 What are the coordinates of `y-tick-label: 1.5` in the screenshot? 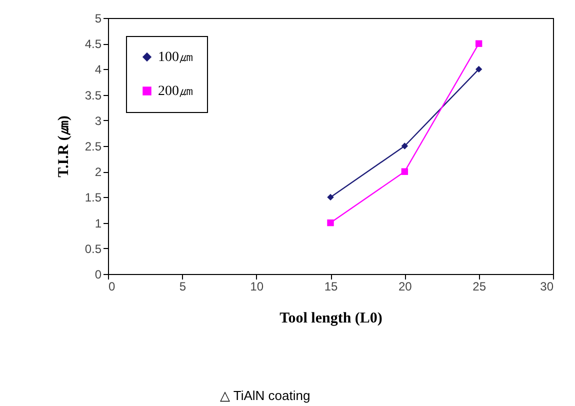 It's located at (93, 197).